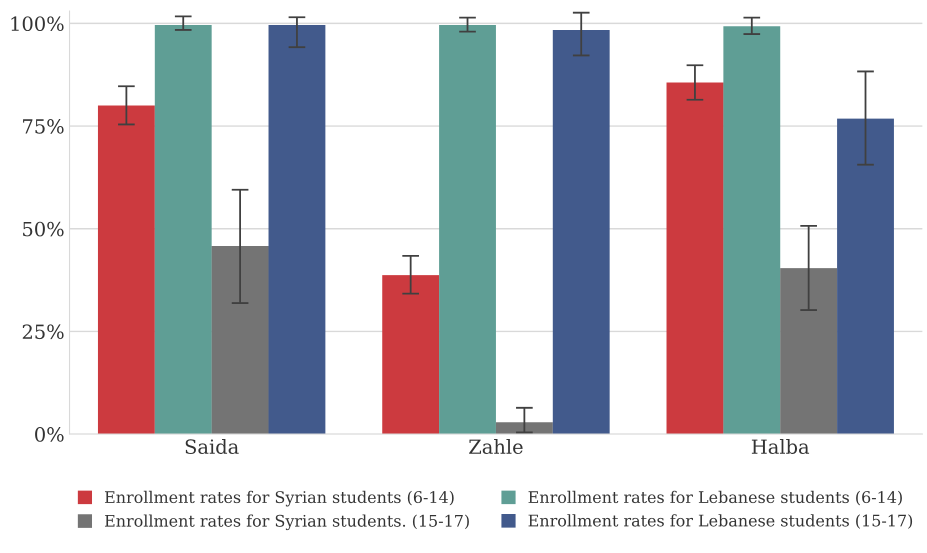 The width and height of the screenshot is (927, 553). Describe the element at coordinates (43, 332) in the screenshot. I see `y-tick-label: 25%` at that location.